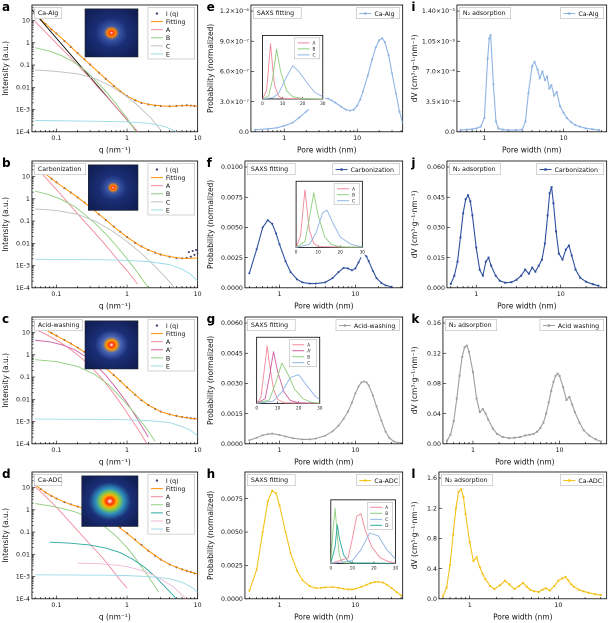  What do you see at coordinates (5, 224) in the screenshot?
I see `svg-text: Intensity (a.u.)` at bounding box center [5, 224].